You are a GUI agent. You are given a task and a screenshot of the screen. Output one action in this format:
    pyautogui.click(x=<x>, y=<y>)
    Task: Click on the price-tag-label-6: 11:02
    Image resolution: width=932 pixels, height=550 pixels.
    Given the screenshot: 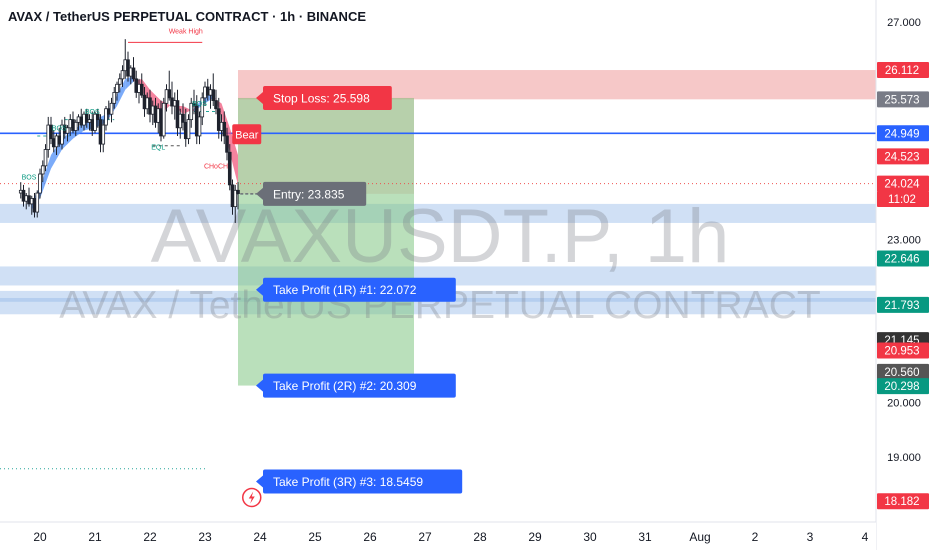 What is the action you would take?
    pyautogui.click(x=902, y=200)
    